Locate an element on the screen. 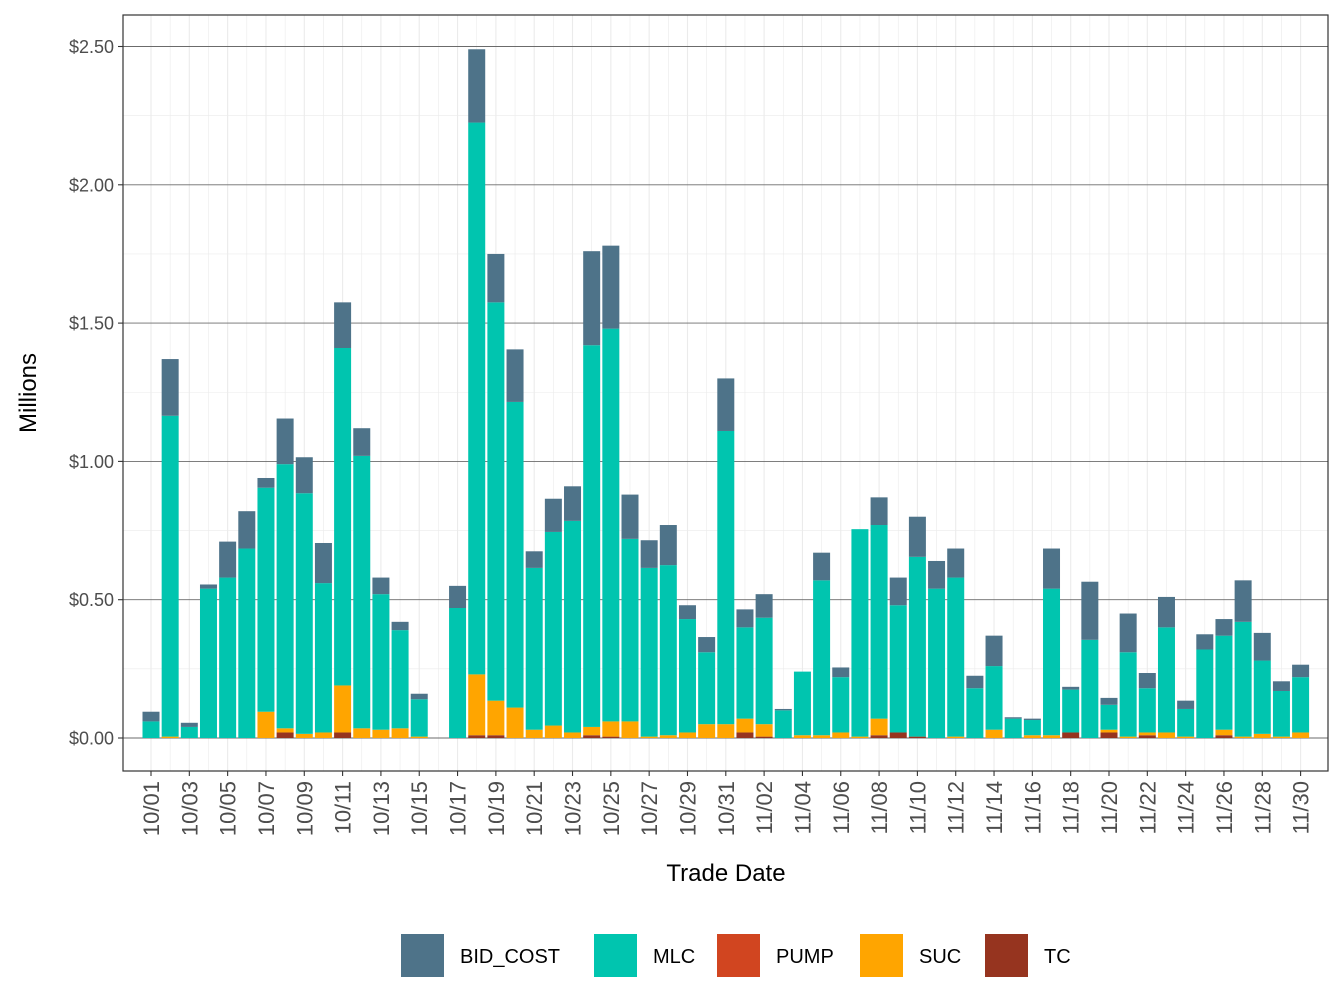  x-tick-label: 11/10 is located at coordinates (917, 807).